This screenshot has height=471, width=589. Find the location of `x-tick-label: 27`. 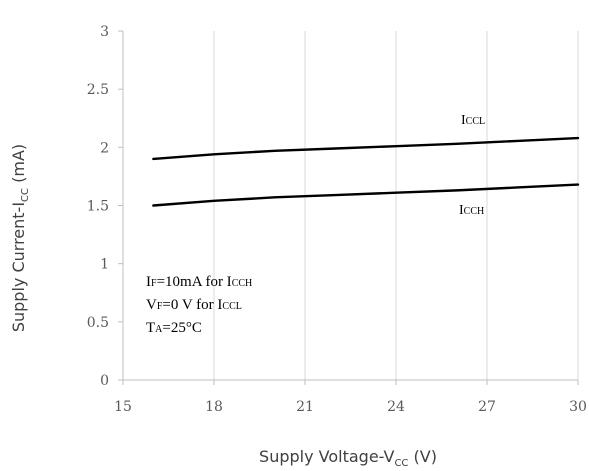

x-tick-label: 27 is located at coordinates (487, 407).